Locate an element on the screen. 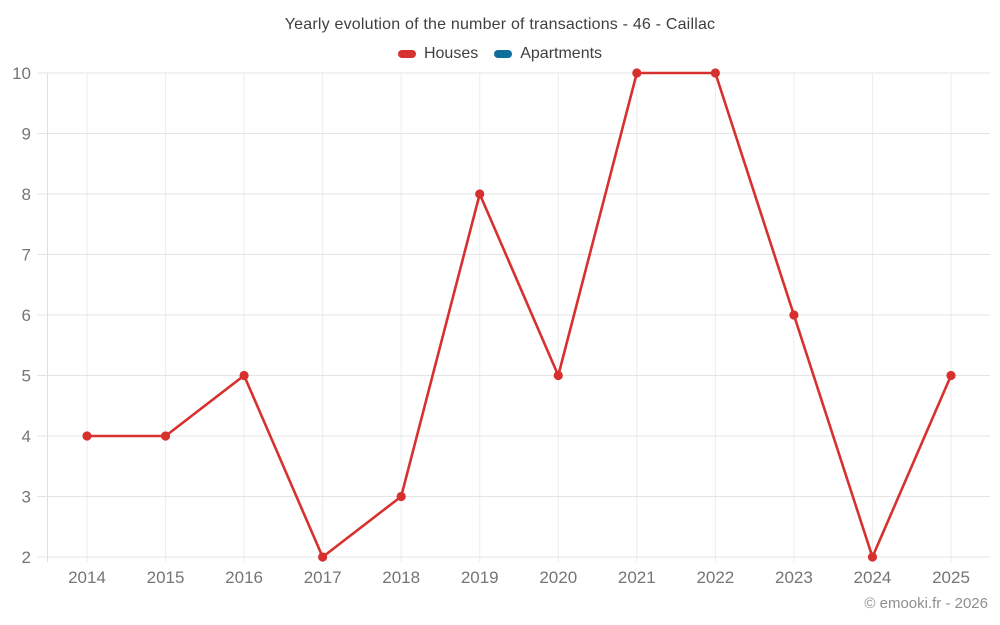  x-tick-label: 2016 is located at coordinates (244, 577).